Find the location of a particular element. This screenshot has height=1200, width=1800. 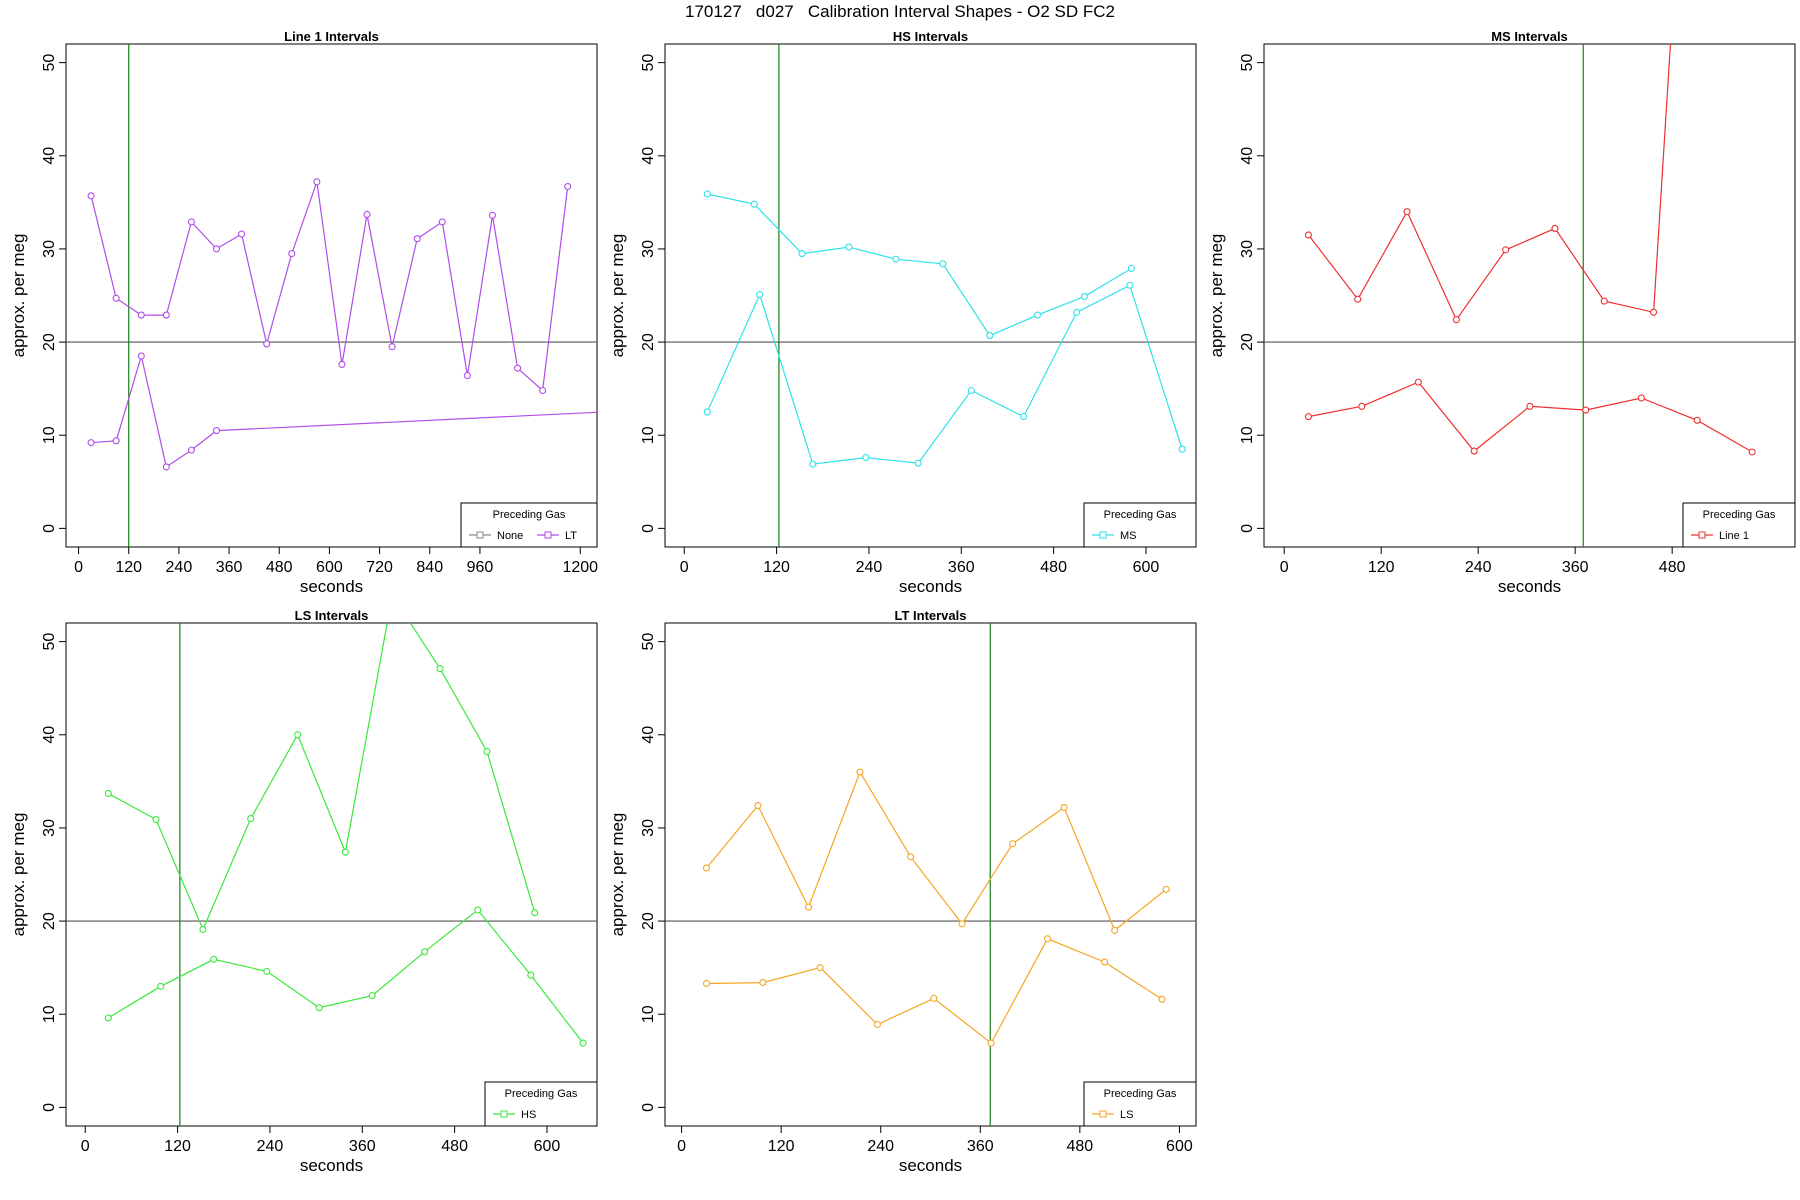

legend: Preceding Gas LS is located at coordinates (1140, 1104).